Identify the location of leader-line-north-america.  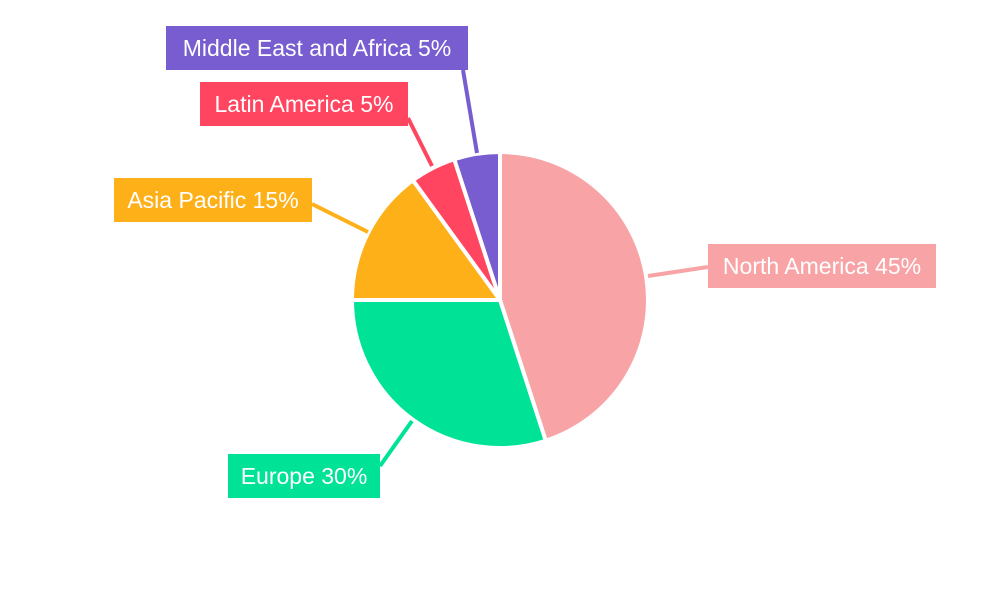
(678, 271).